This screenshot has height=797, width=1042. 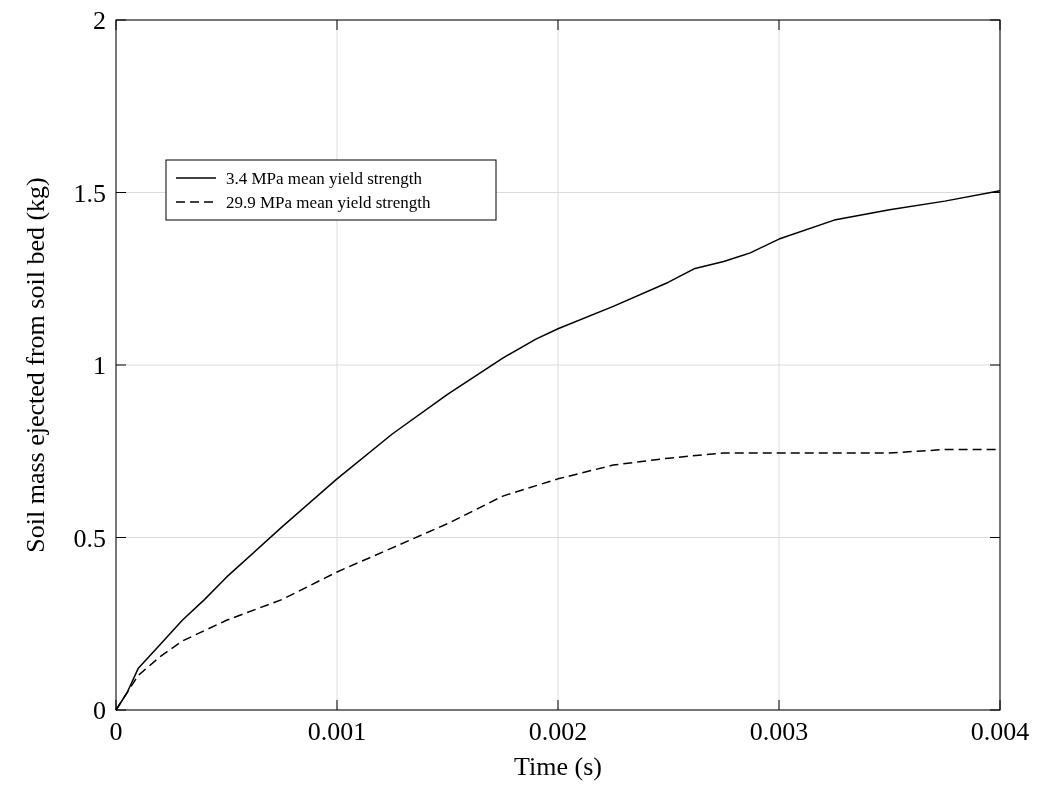 I want to click on y-tick-label: 0, so click(x=99, y=711).